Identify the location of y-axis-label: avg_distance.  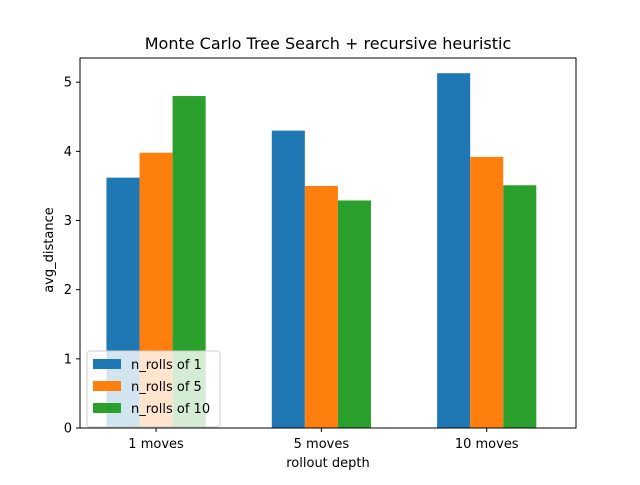
(49, 250).